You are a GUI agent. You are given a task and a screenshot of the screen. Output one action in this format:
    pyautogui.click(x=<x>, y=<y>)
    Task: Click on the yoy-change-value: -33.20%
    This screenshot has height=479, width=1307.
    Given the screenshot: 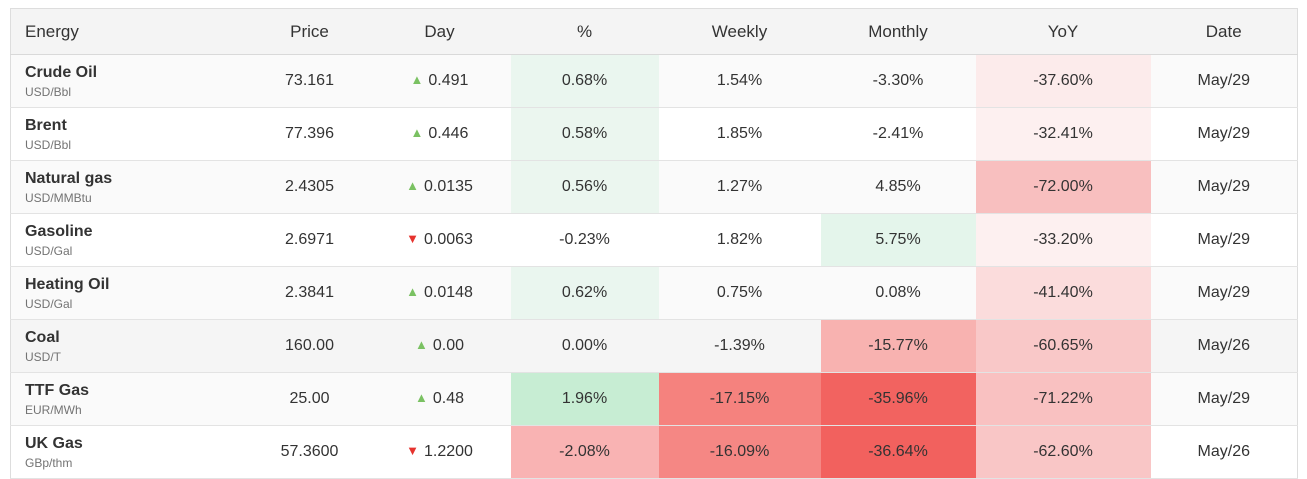 What is the action you would take?
    pyautogui.click(x=1063, y=240)
    